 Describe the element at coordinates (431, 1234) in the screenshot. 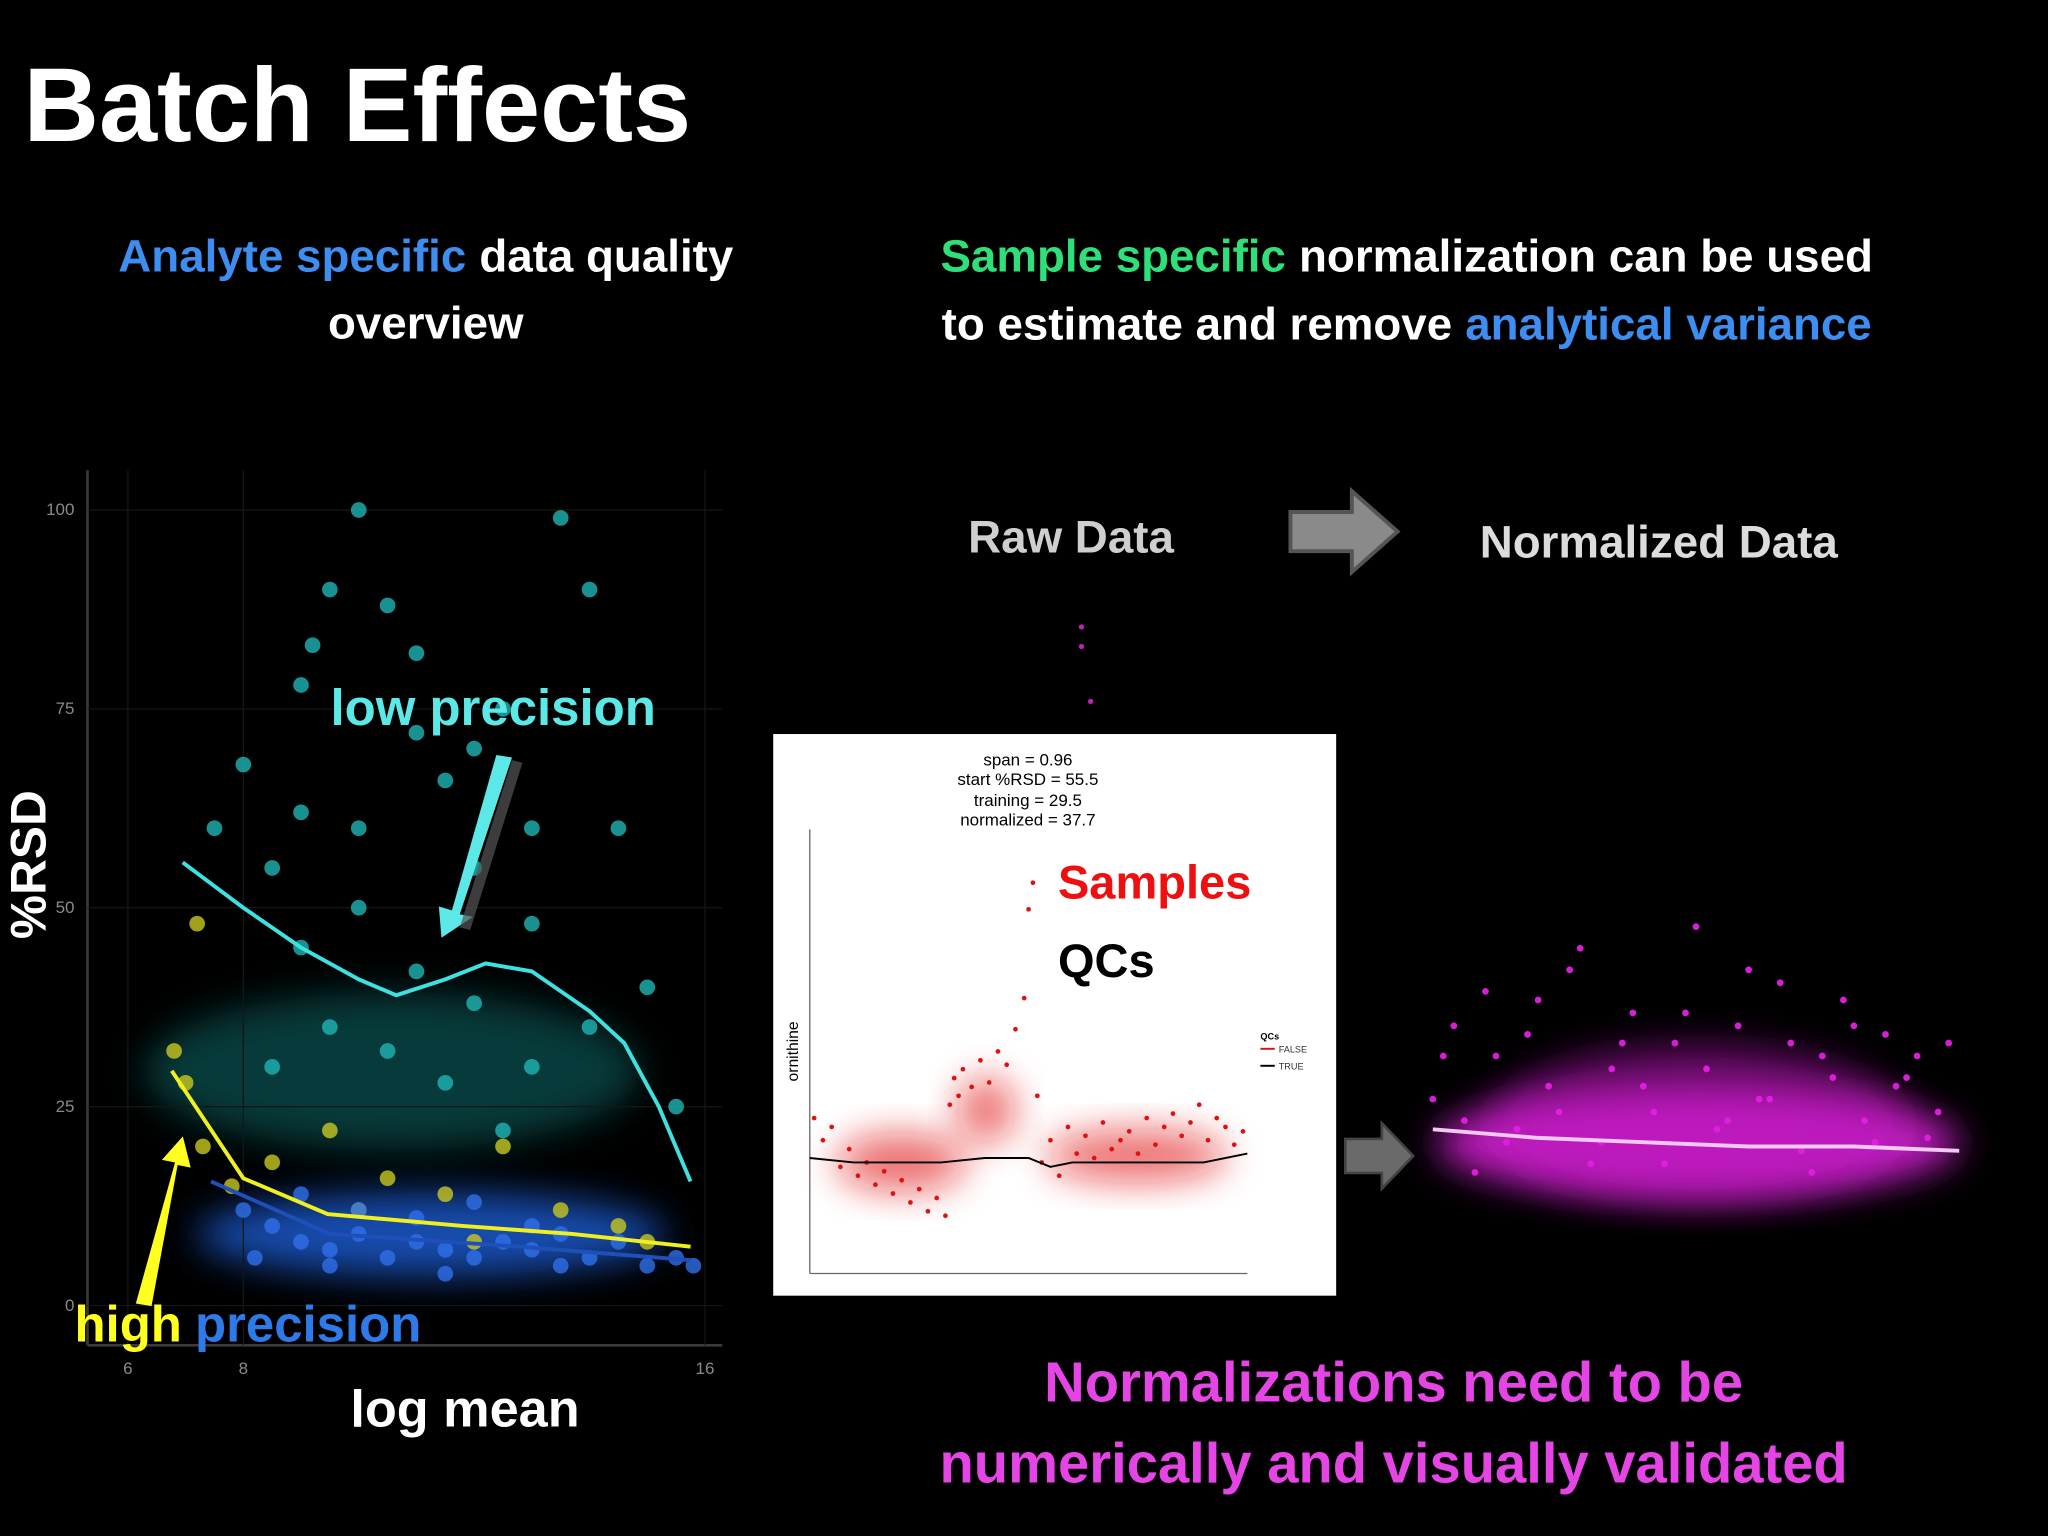

I see `point-cloud` at that location.